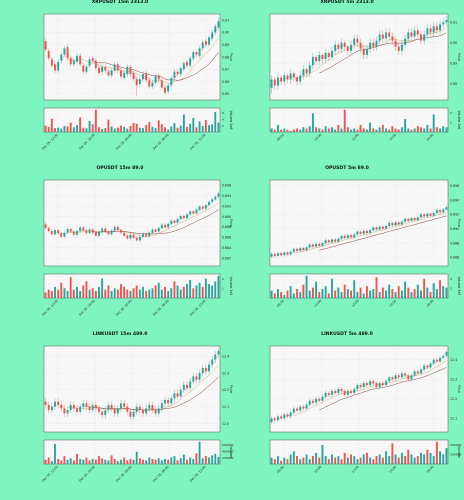  Describe the element at coordinates (198, 308) in the screenshot. I see `x-tick-label: Dec 05, 12:00` at that location.